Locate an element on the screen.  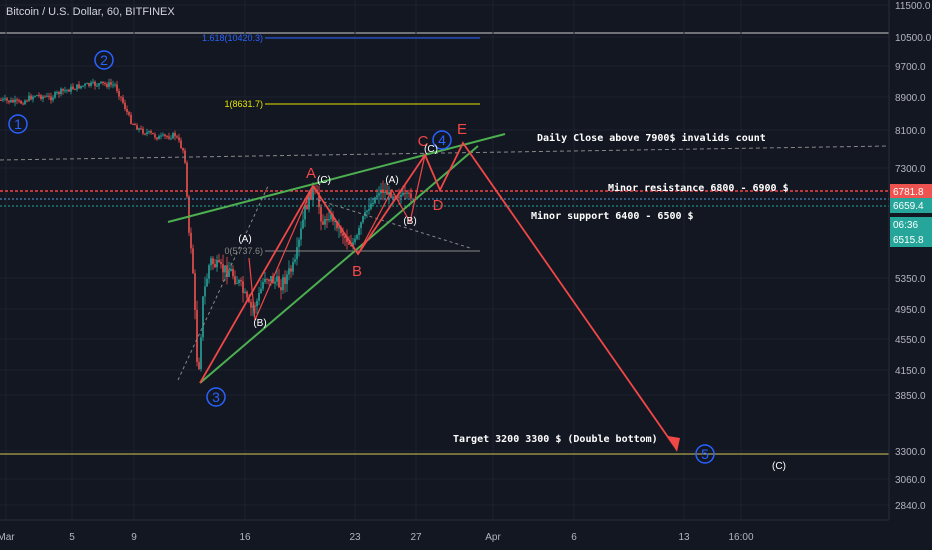
wave-label-major: 2 is located at coordinates (104, 60).